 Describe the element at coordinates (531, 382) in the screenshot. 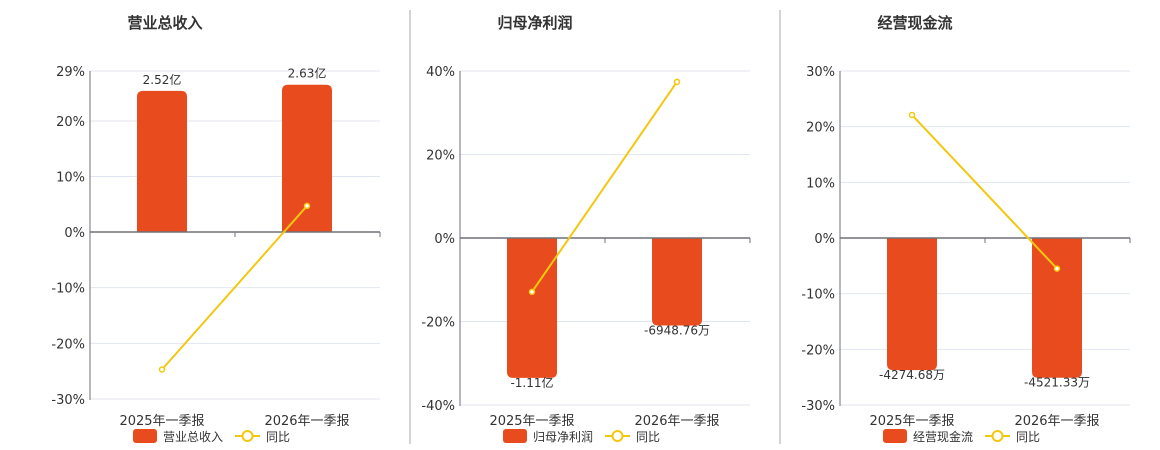

I see `bar-value-label: -1.11亿` at that location.